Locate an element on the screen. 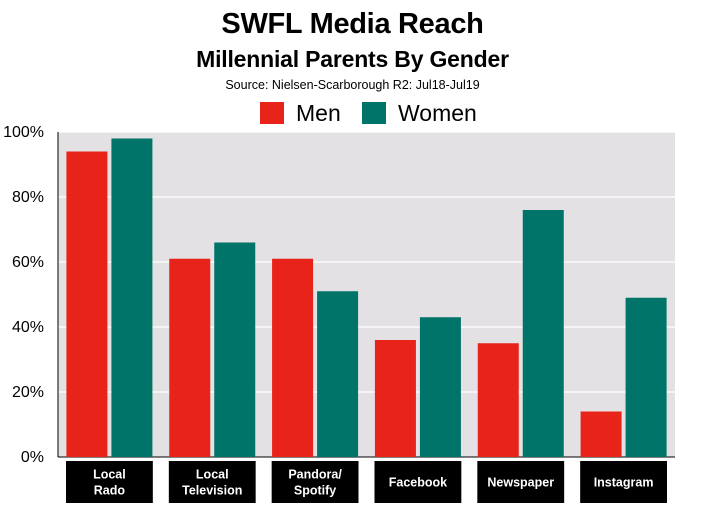  legend-item-women: Women is located at coordinates (419, 113).